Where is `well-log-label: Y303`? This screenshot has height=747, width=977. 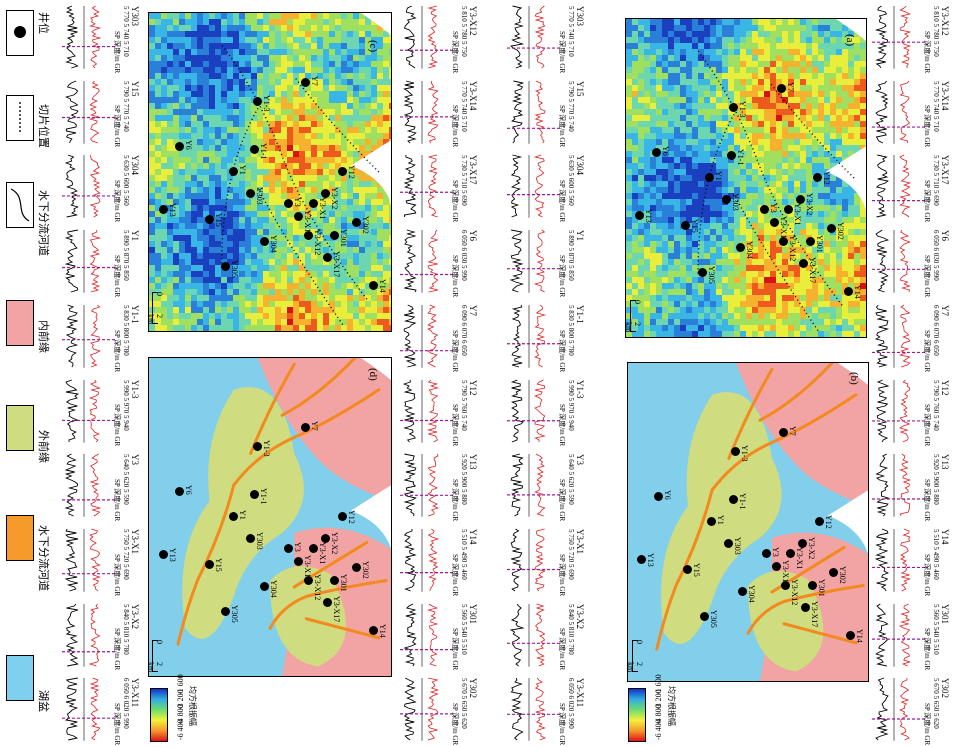
well-log-label: Y303 is located at coordinates (135, 16).